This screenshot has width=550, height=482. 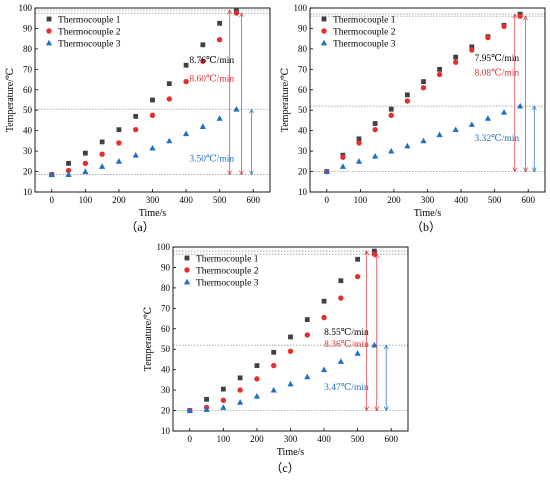 I want to click on y-tick-label: 40, so click(x=303, y=131).